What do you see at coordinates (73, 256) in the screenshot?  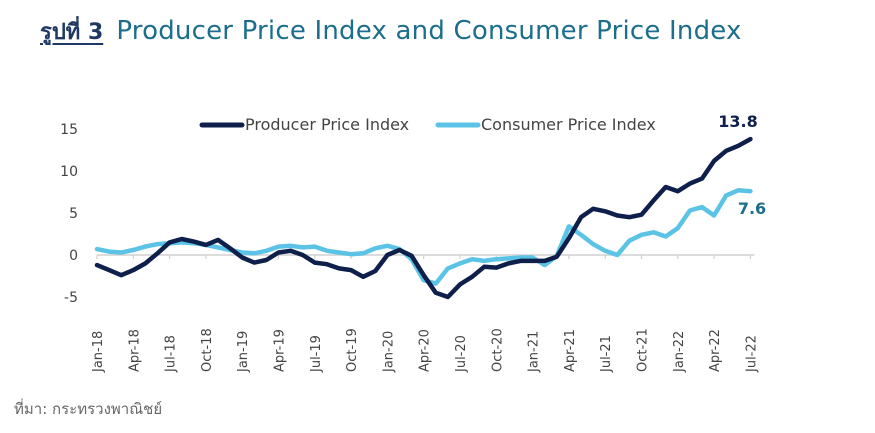 I see `y-tick-label: 0` at bounding box center [73, 256].